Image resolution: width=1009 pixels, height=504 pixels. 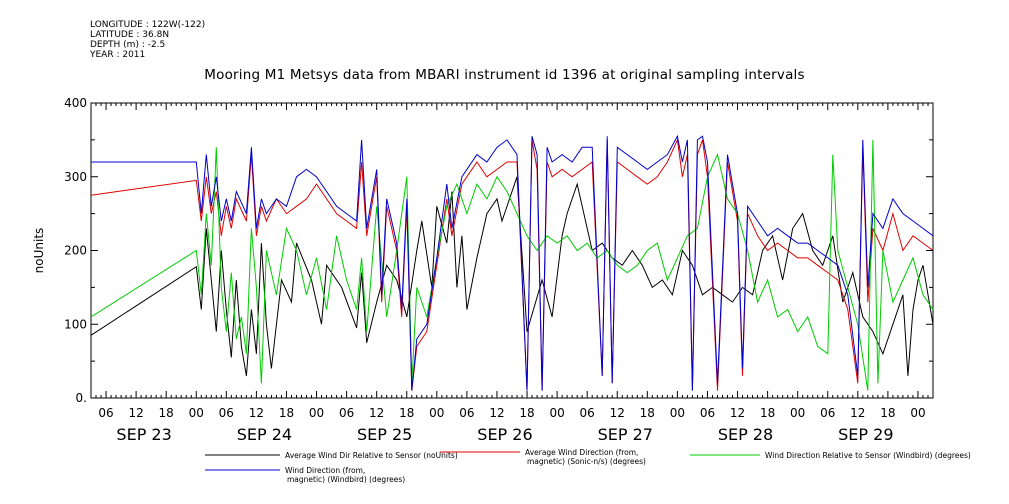 I want to click on legend-label-4: Wind Direction (from,, so click(x=325, y=470).